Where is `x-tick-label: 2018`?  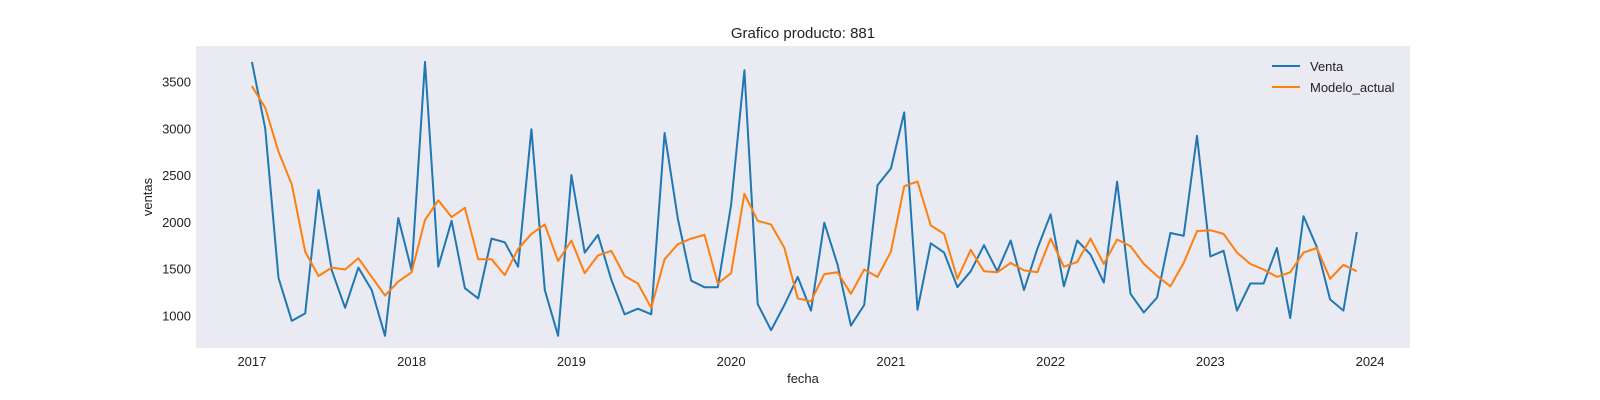
x-tick-label: 2018 is located at coordinates (411, 361).